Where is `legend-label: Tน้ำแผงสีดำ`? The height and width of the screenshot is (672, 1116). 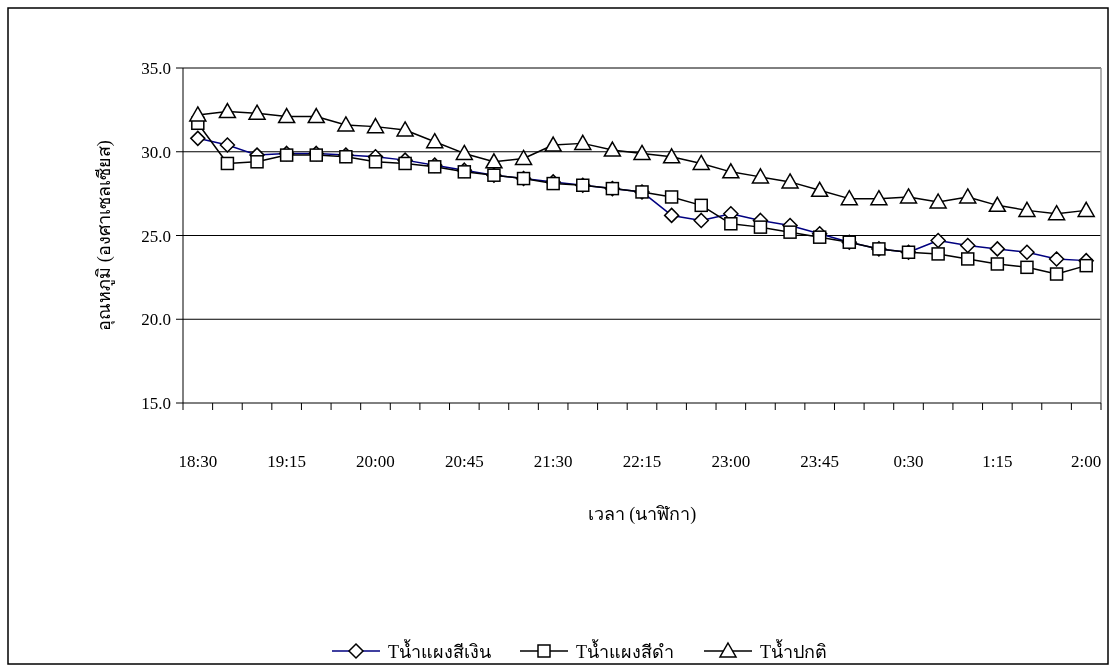 legend-label: Tน้ำแผงสีดำ is located at coordinates (625, 650).